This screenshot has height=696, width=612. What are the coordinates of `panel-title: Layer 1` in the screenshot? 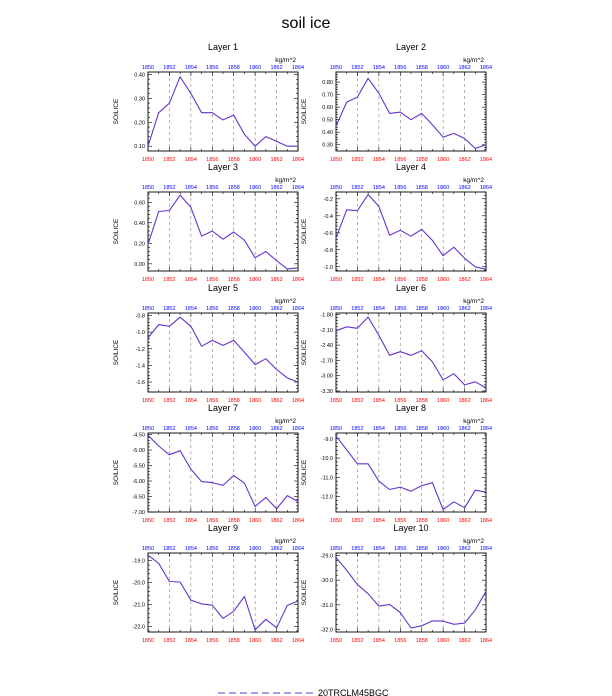 It's located at (223, 47).